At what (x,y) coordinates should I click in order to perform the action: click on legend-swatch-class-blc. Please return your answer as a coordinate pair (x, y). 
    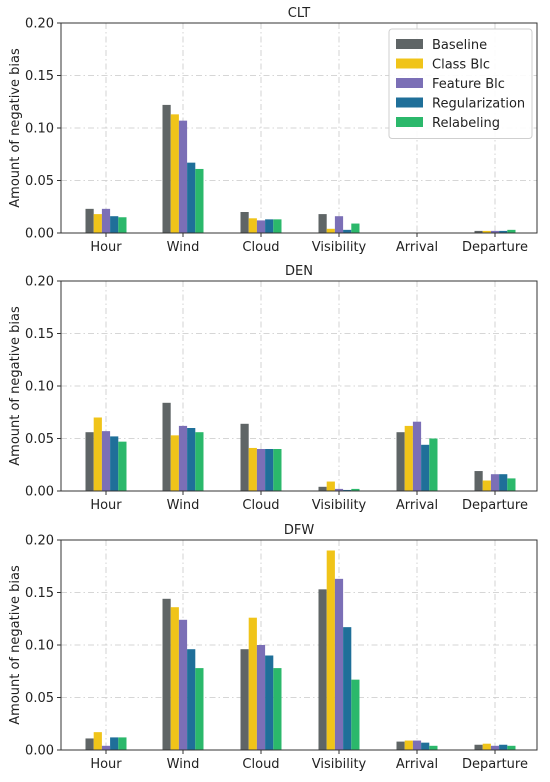
    Looking at the image, I should click on (409, 63).